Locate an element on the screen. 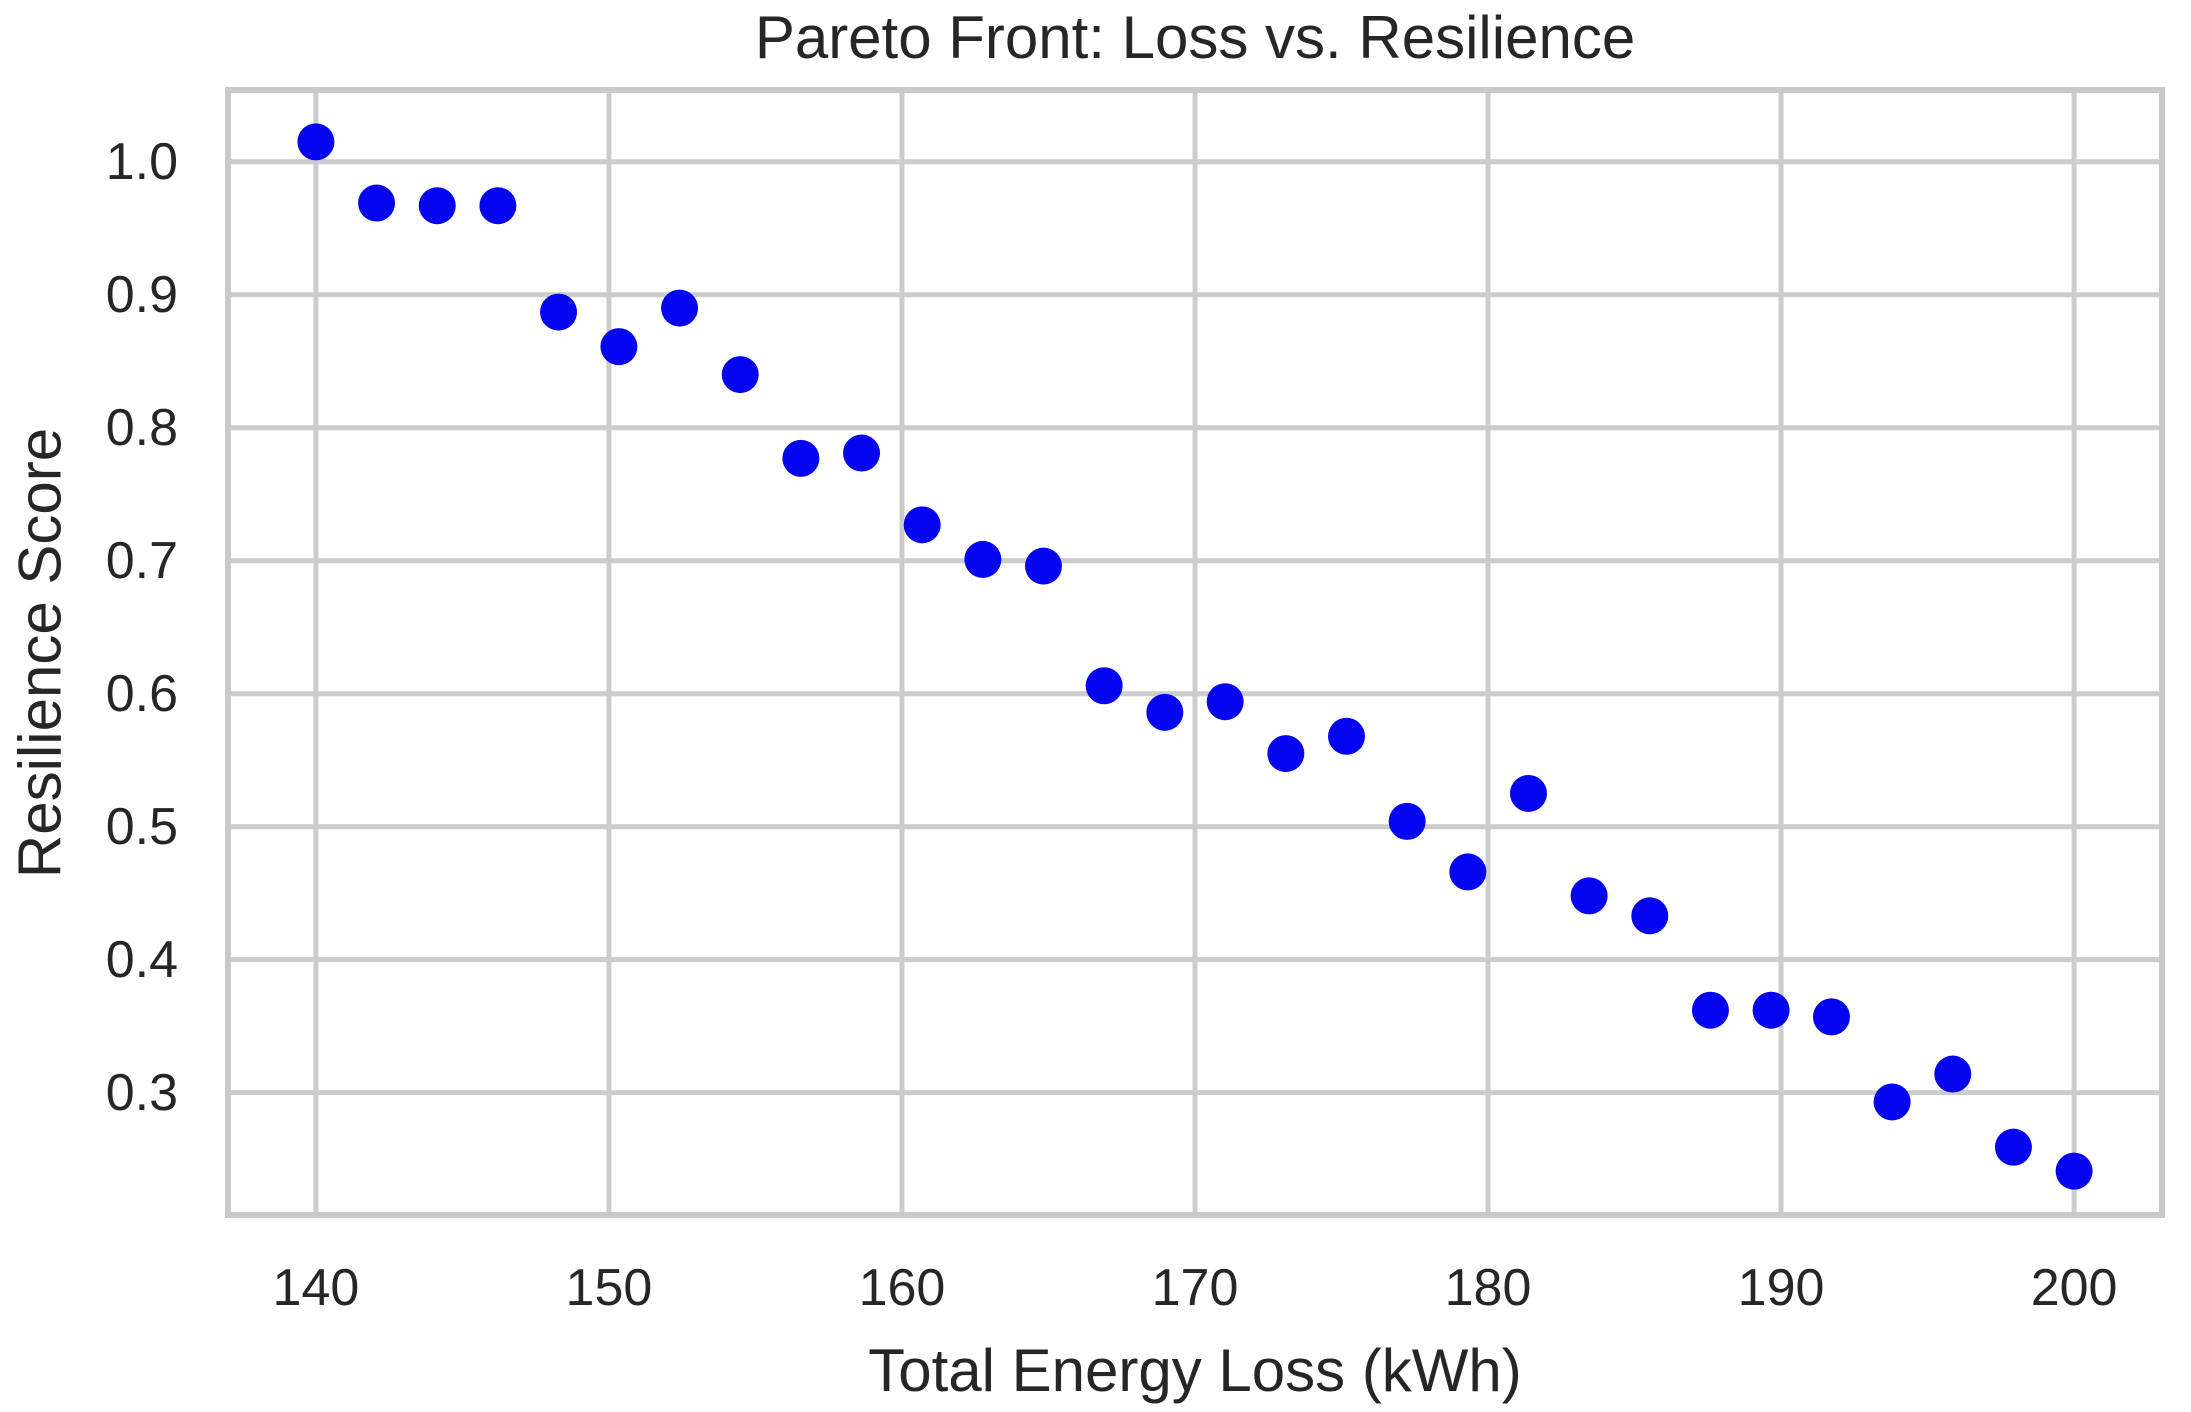  x-tick-label: 160 is located at coordinates (902, 1288).